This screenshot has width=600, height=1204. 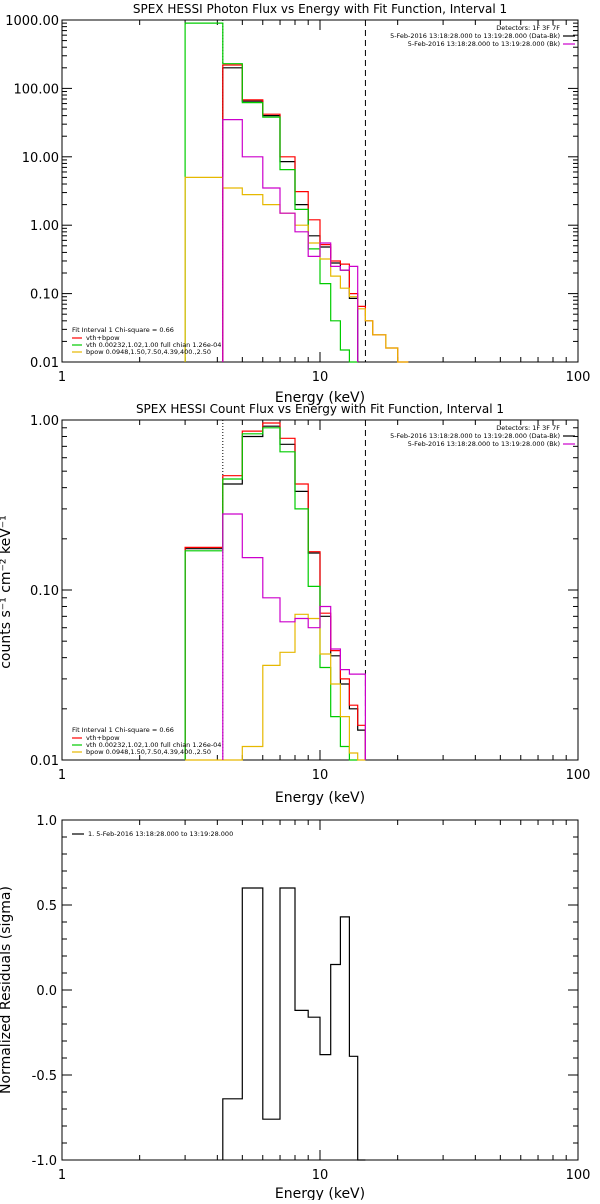 What do you see at coordinates (528, 28) in the screenshot?
I see `panel1-legend-detectors: Detectors: 1F 3F 7F` at bounding box center [528, 28].